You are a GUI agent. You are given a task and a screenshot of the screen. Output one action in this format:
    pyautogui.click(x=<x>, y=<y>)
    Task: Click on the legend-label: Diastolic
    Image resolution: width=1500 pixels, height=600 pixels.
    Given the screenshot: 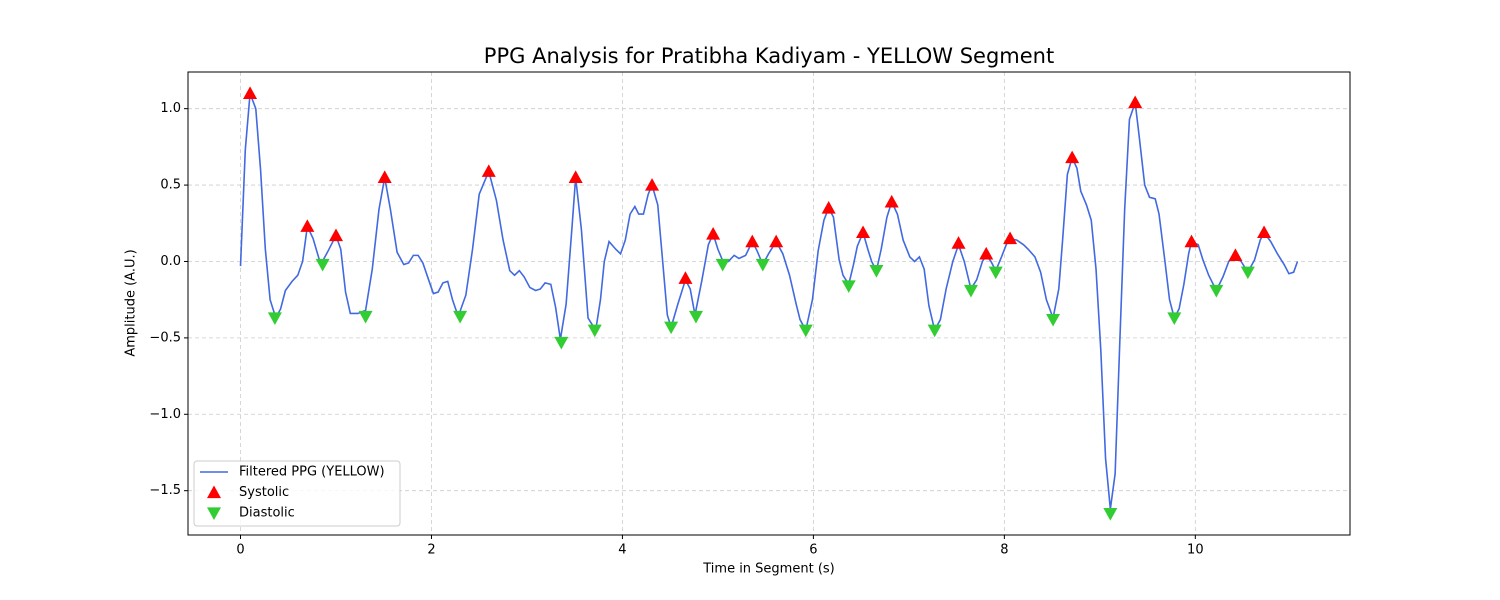 What is the action you would take?
    pyautogui.click(x=267, y=513)
    